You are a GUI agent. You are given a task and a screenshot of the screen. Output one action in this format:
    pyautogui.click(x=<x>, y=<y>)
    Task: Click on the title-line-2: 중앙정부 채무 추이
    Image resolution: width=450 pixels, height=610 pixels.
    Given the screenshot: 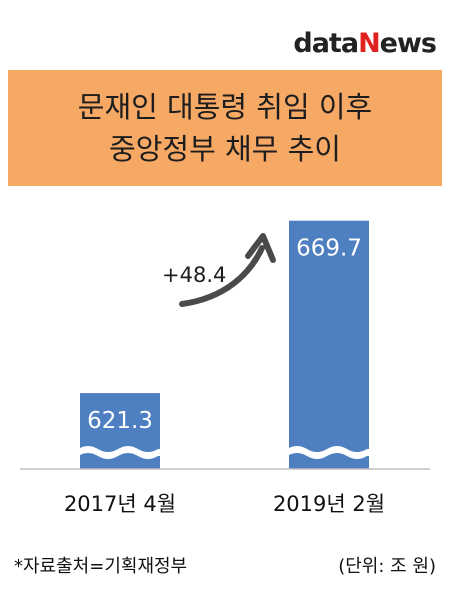 What is the action you would take?
    pyautogui.click(x=225, y=149)
    